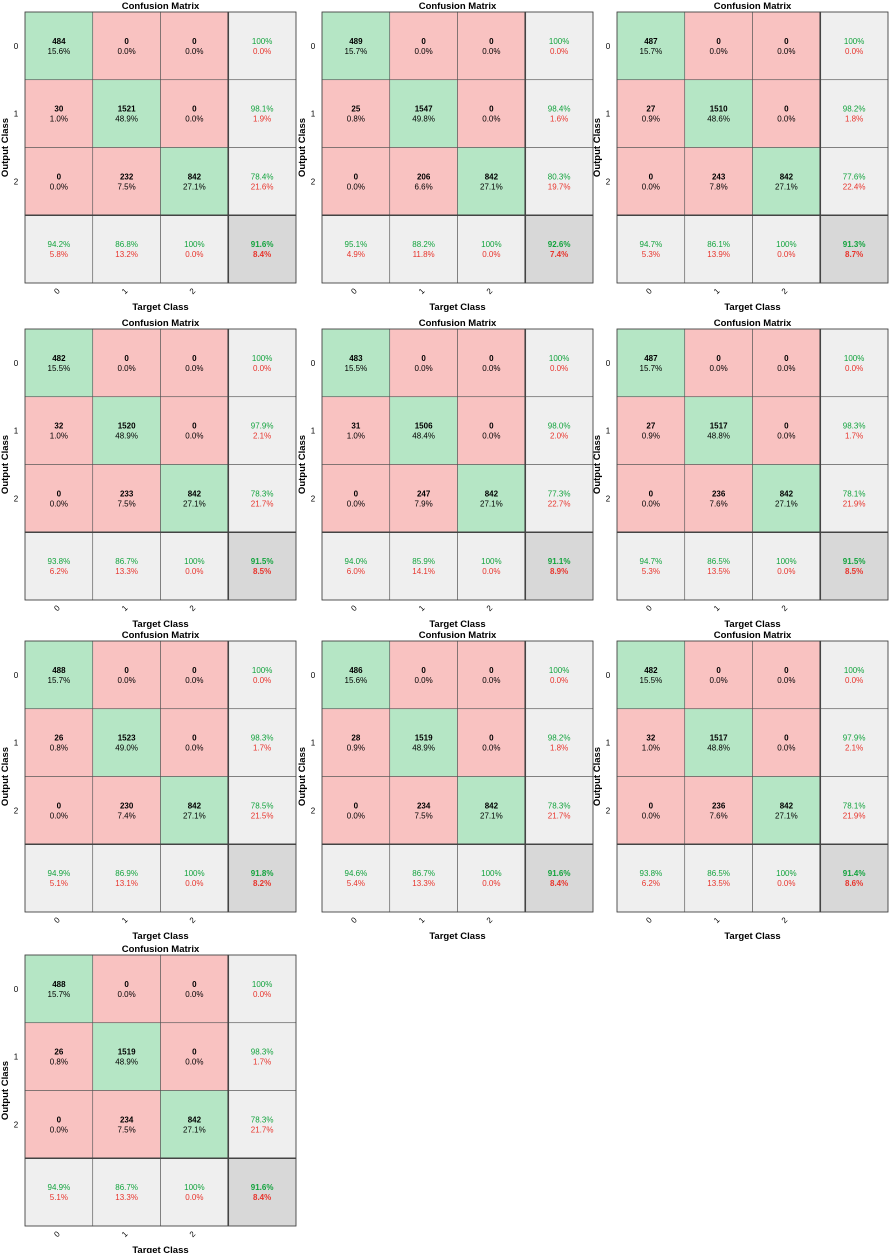 This screenshot has height=1253, width=892. Describe the element at coordinates (651, 571) in the screenshot. I see `column-error-label: 5.3%` at that location.